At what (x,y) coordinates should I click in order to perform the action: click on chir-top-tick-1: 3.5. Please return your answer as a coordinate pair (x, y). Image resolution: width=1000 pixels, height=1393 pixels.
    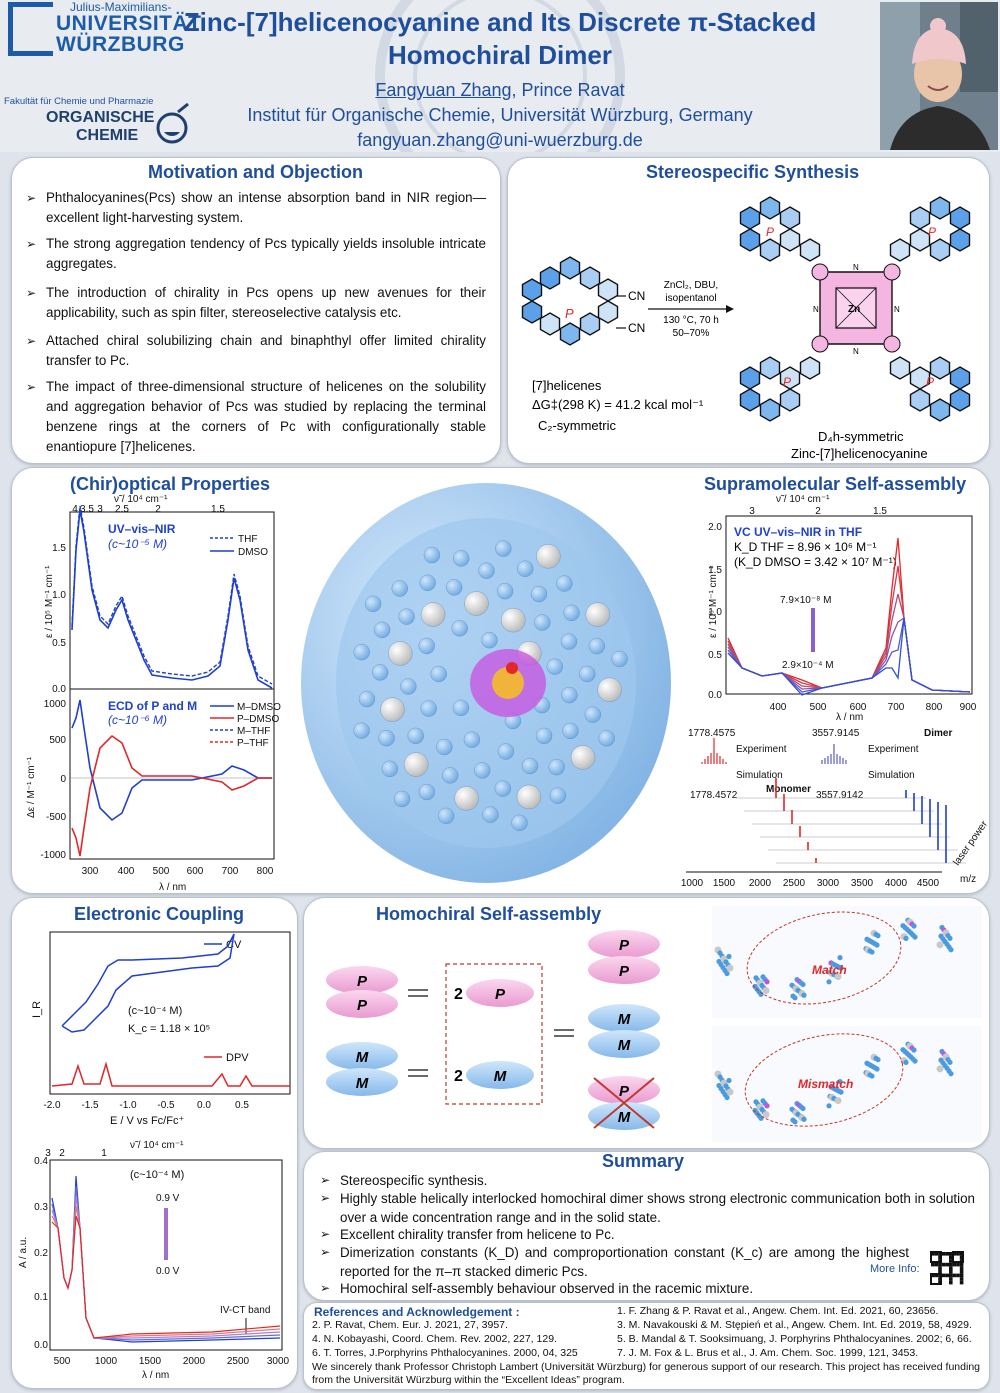
    Looking at the image, I should click on (87, 509).